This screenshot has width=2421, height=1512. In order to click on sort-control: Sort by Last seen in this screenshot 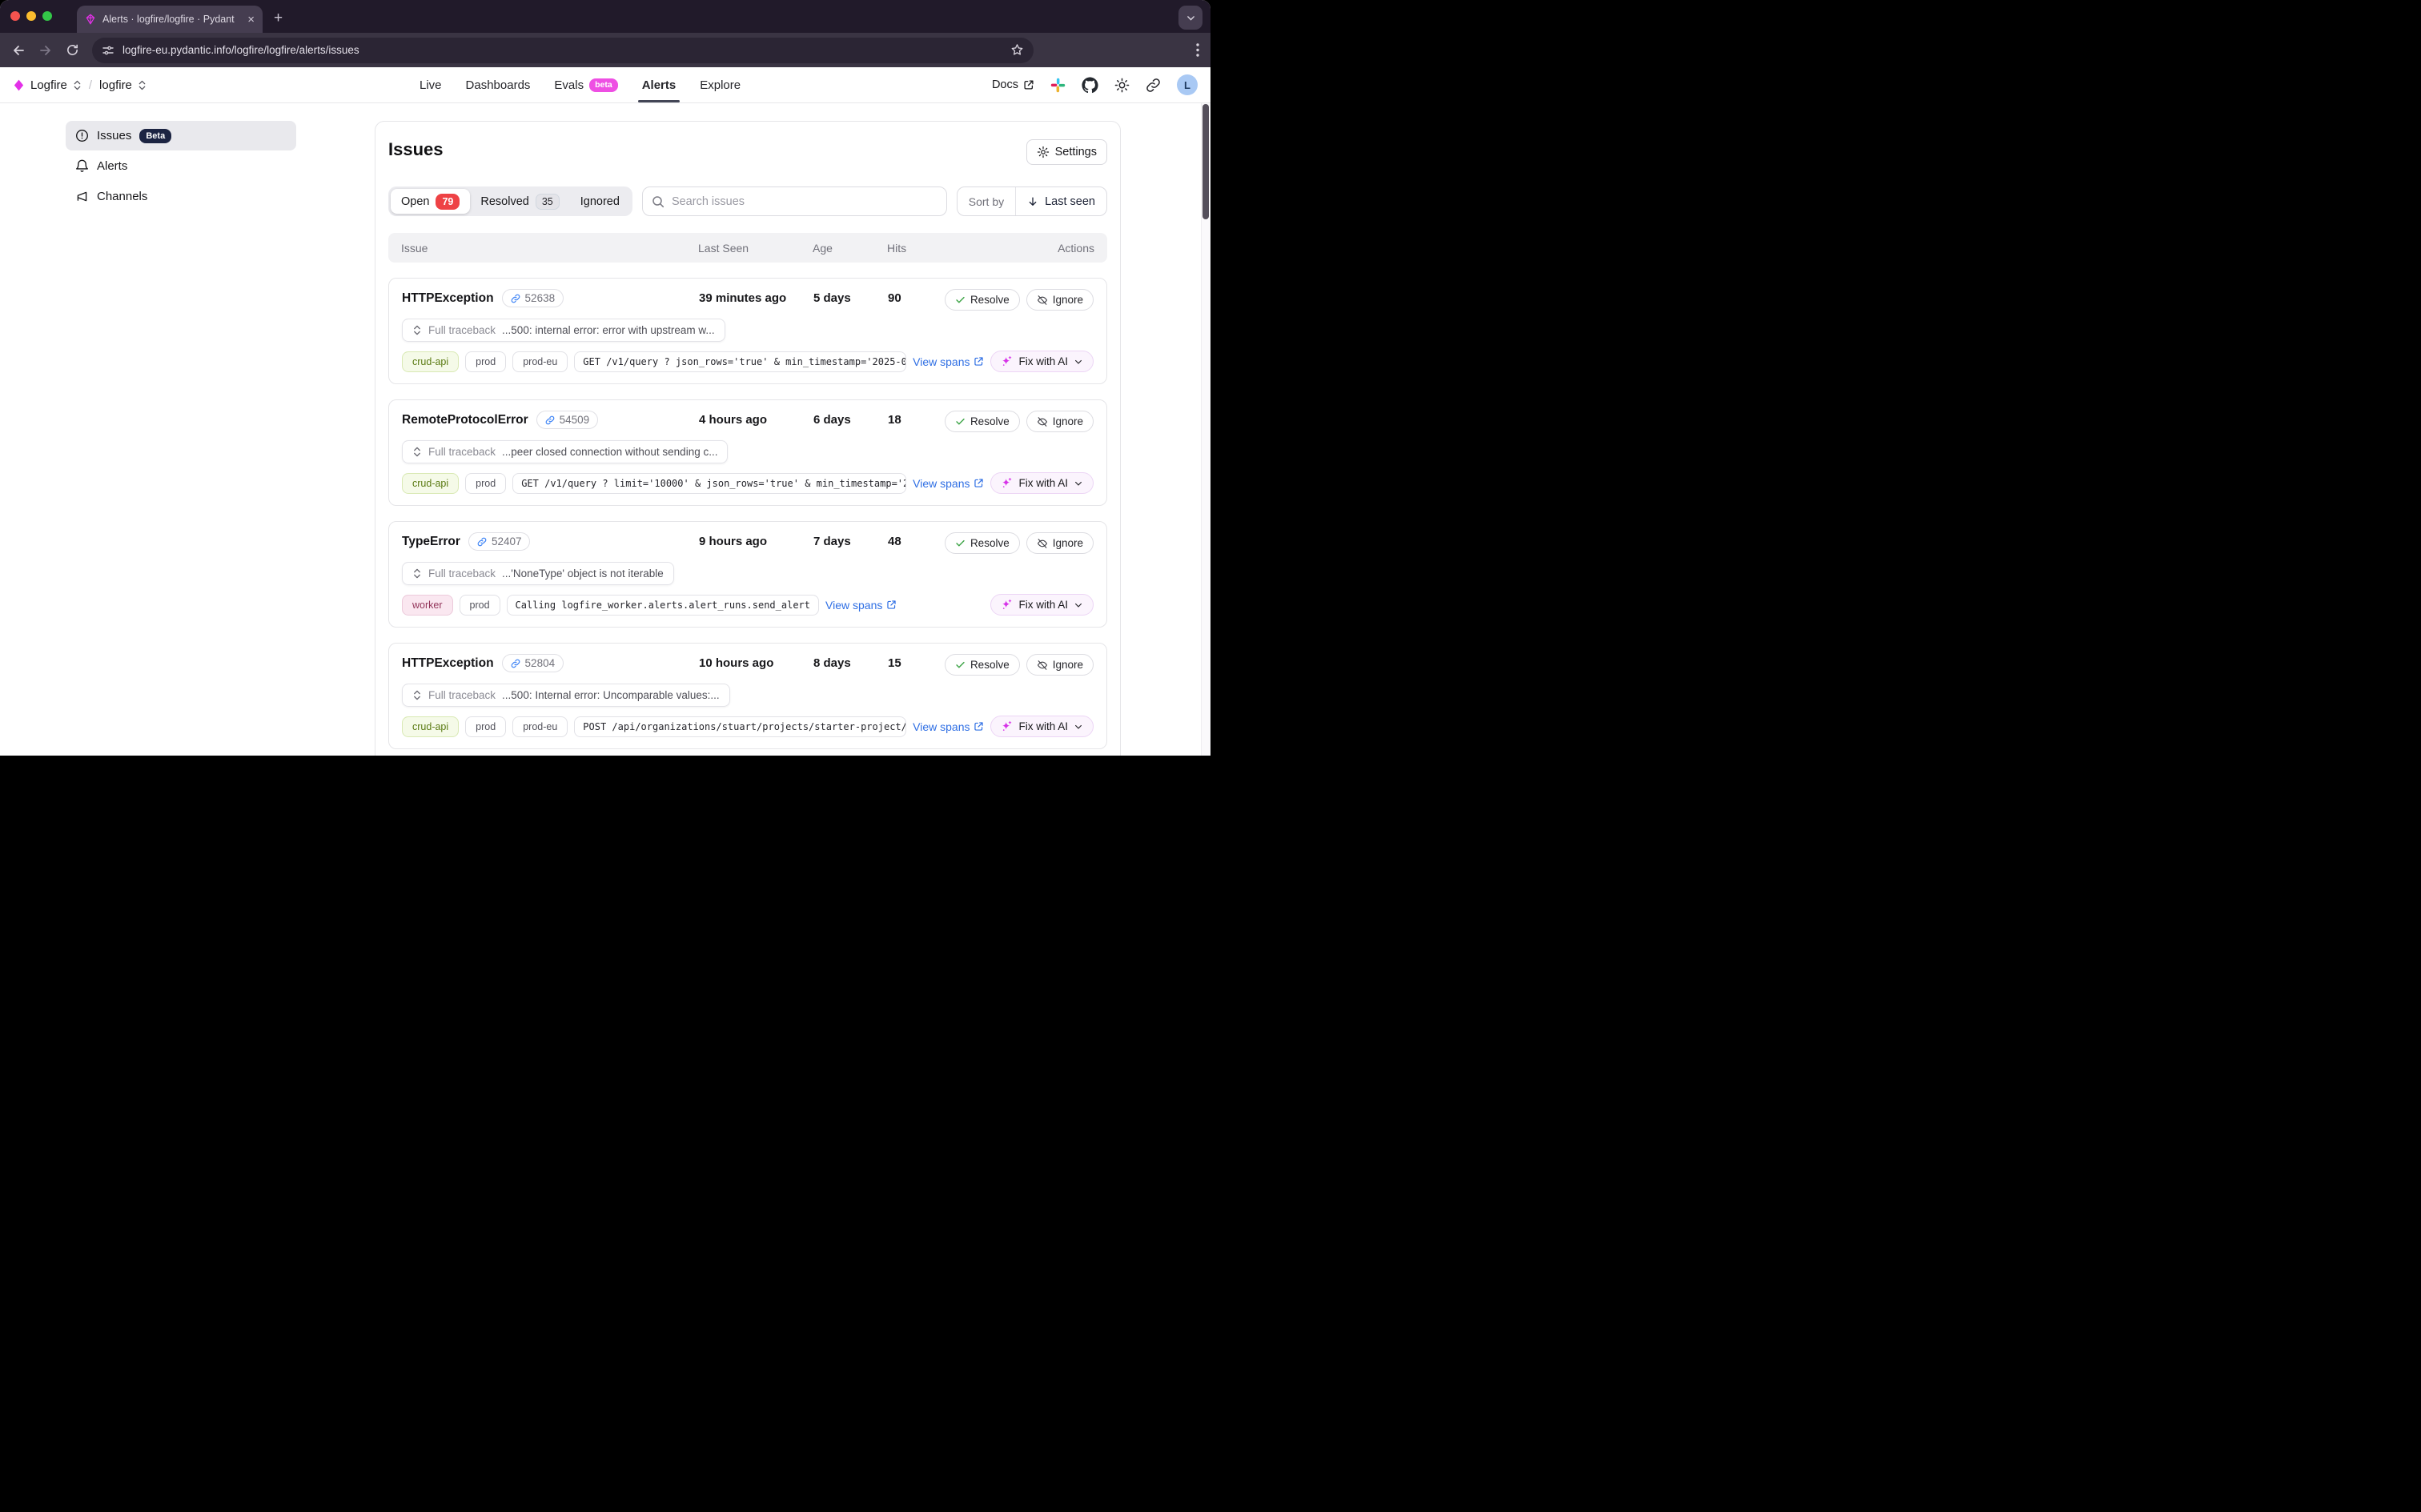, I will do `click(1032, 201)`.